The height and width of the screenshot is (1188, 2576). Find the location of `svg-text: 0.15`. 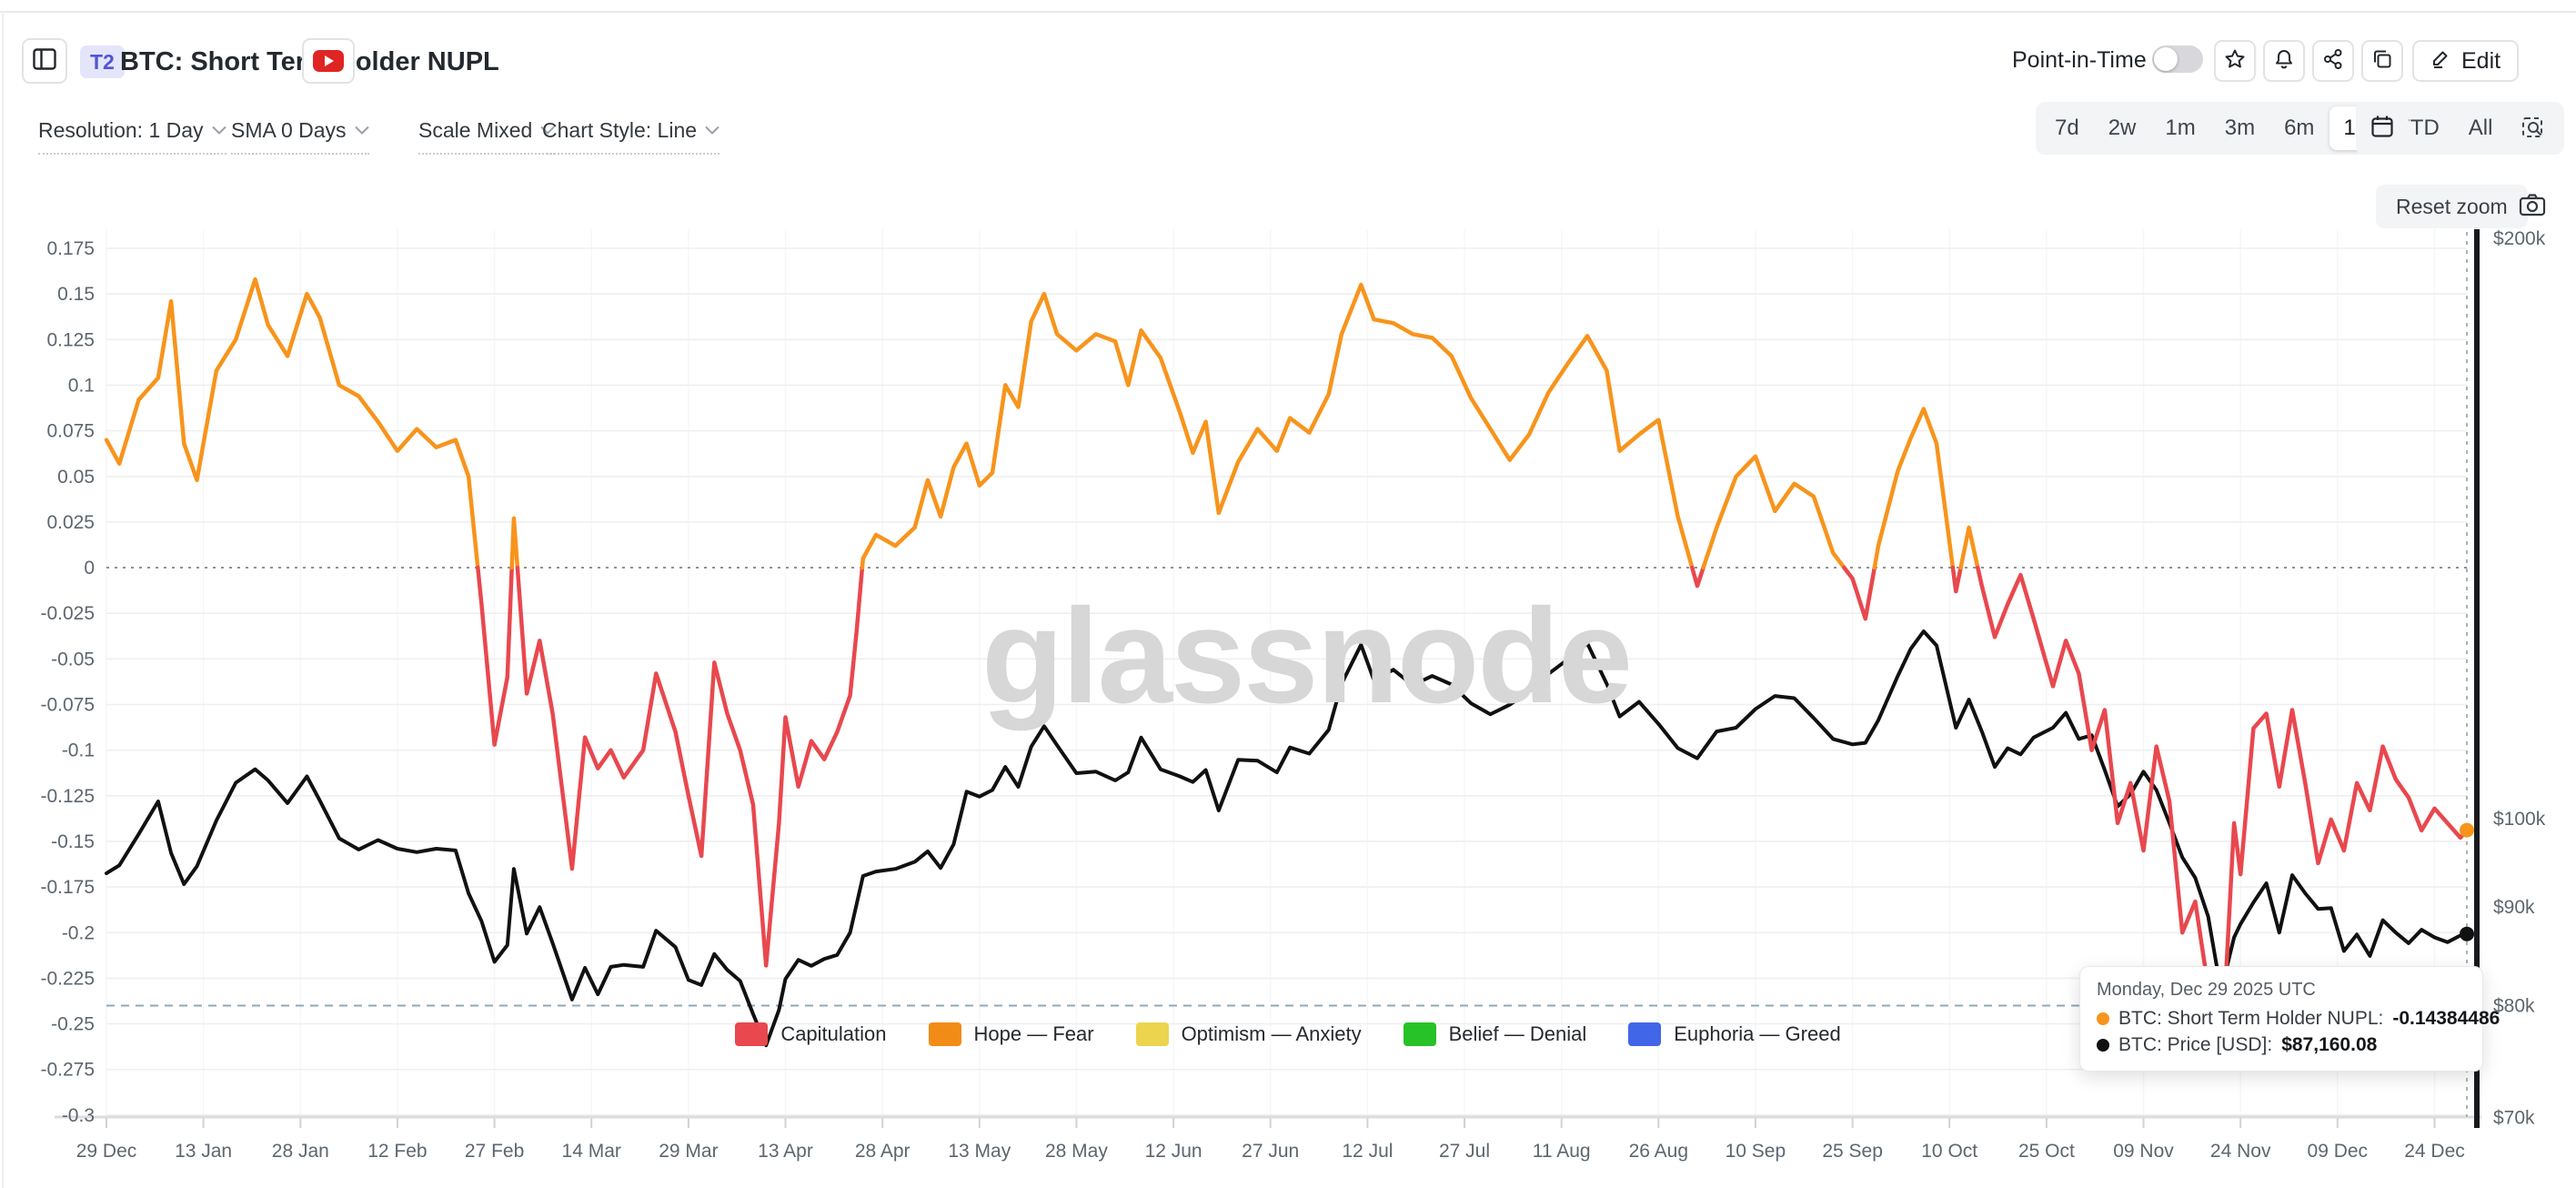

svg-text: 0.15 is located at coordinates (76, 294).